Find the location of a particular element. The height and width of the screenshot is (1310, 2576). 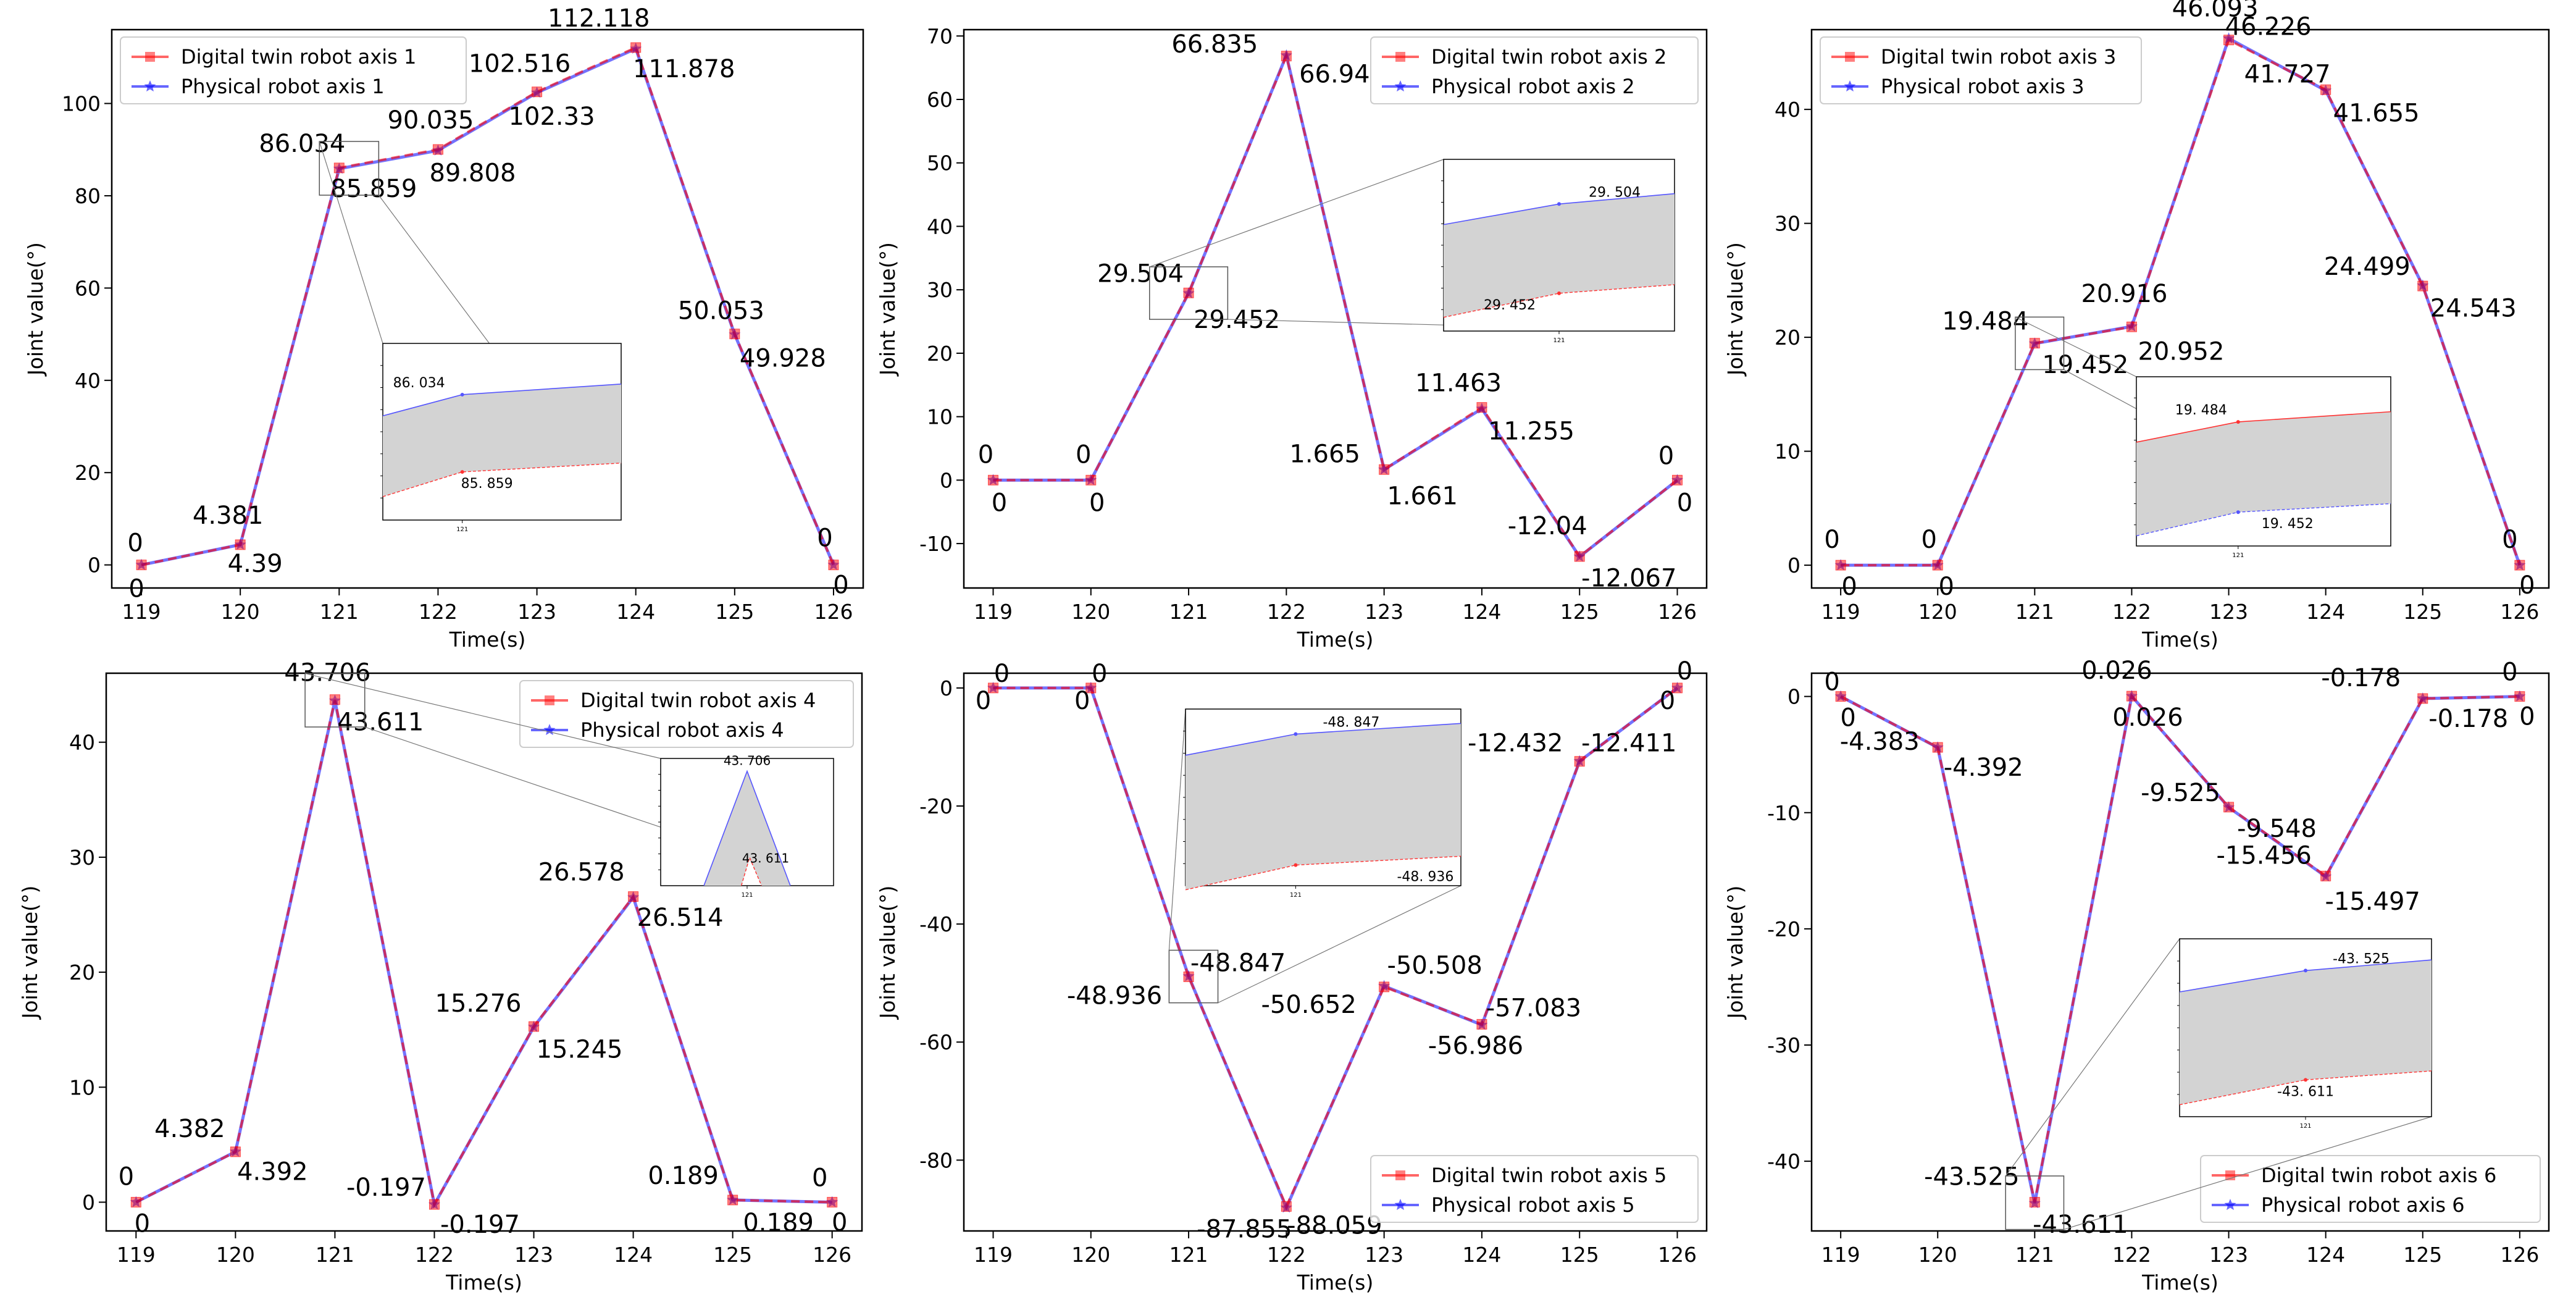

legend-label: Digital twin robot axis 6 is located at coordinates (2378, 1175).